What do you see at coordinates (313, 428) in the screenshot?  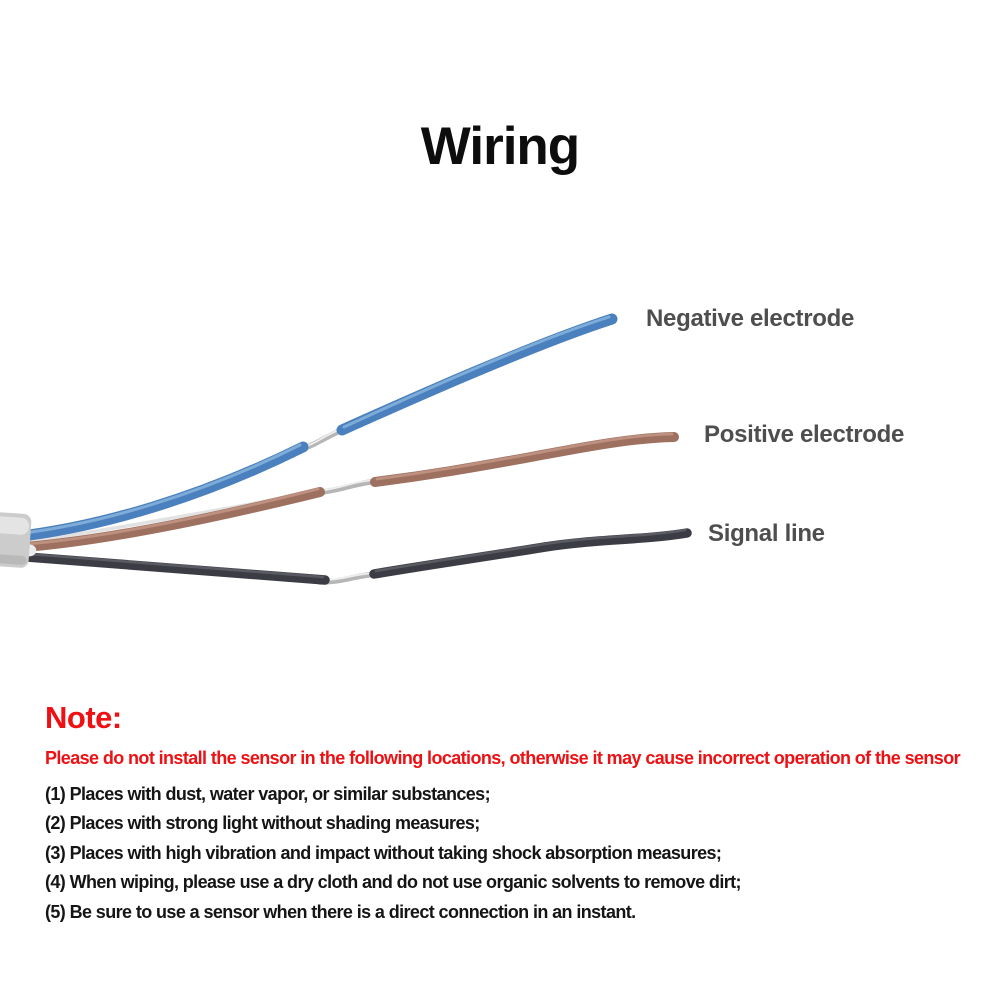 I see `negative-wire` at bounding box center [313, 428].